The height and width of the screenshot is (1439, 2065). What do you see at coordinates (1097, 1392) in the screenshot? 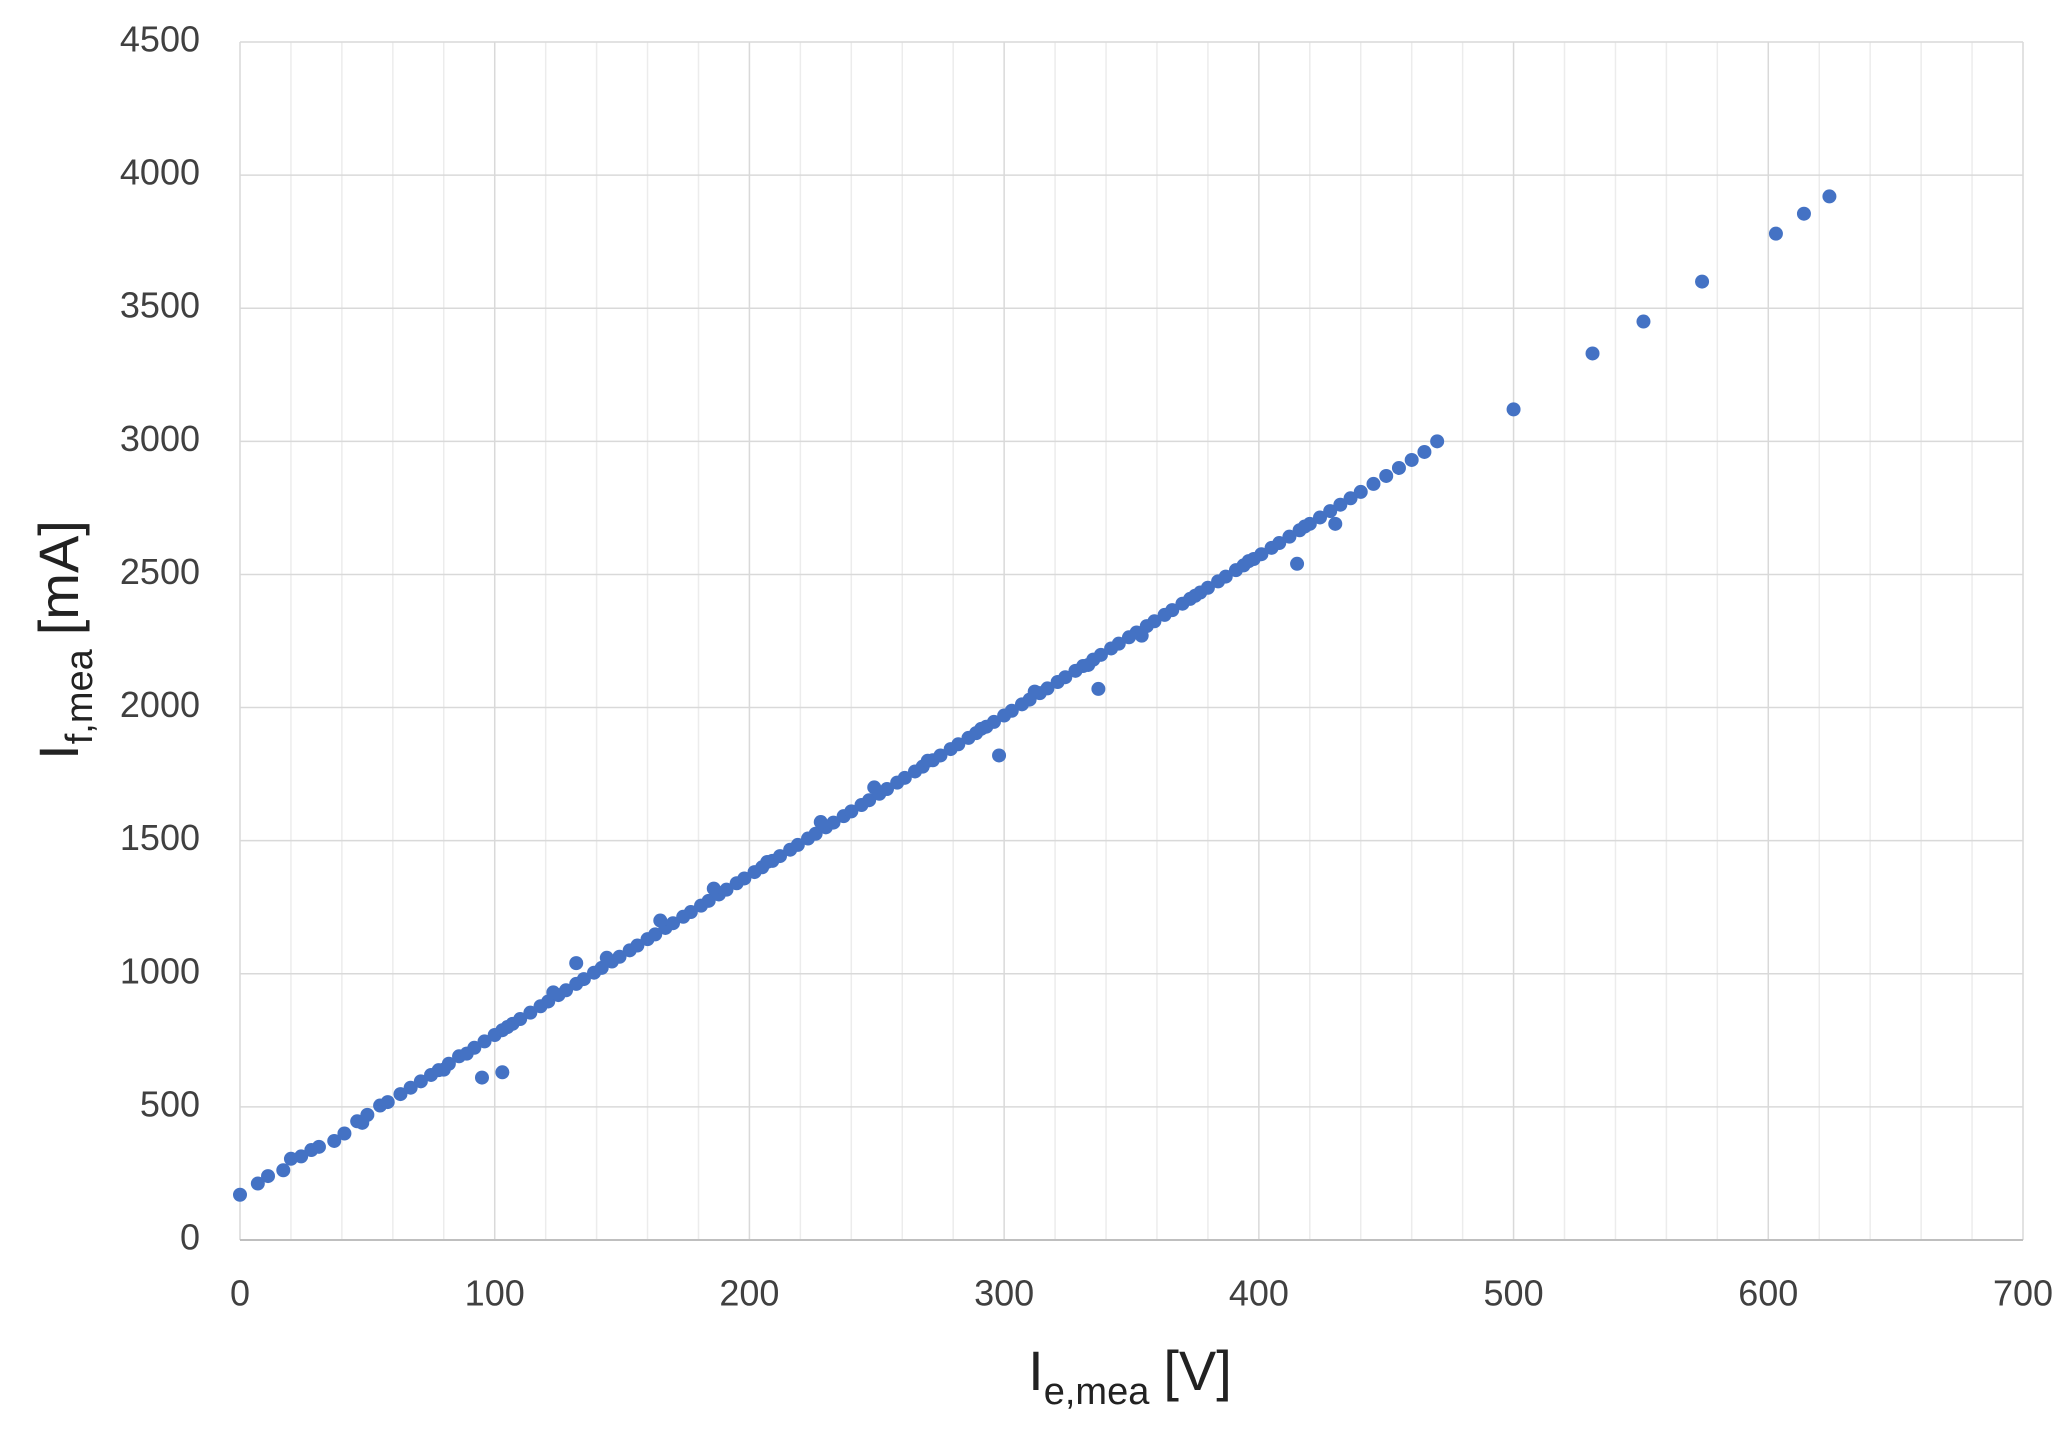
I see `x-title-sub: e,mea` at bounding box center [1097, 1392].